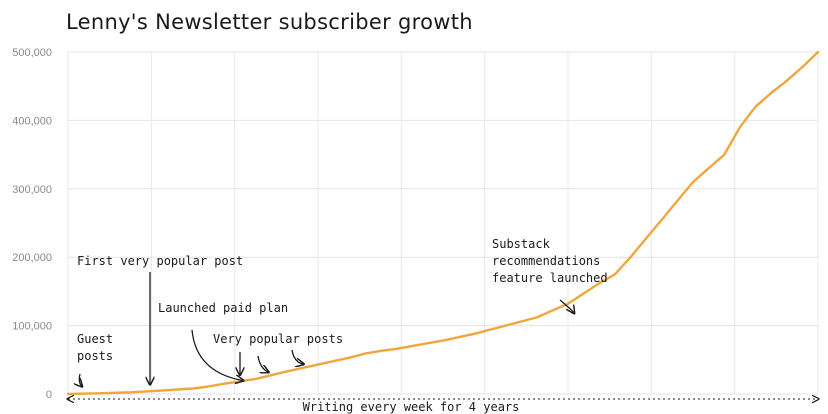 The image size is (828, 414). What do you see at coordinates (32, 53) in the screenshot?
I see `y-tick-label: 500,000` at bounding box center [32, 53].